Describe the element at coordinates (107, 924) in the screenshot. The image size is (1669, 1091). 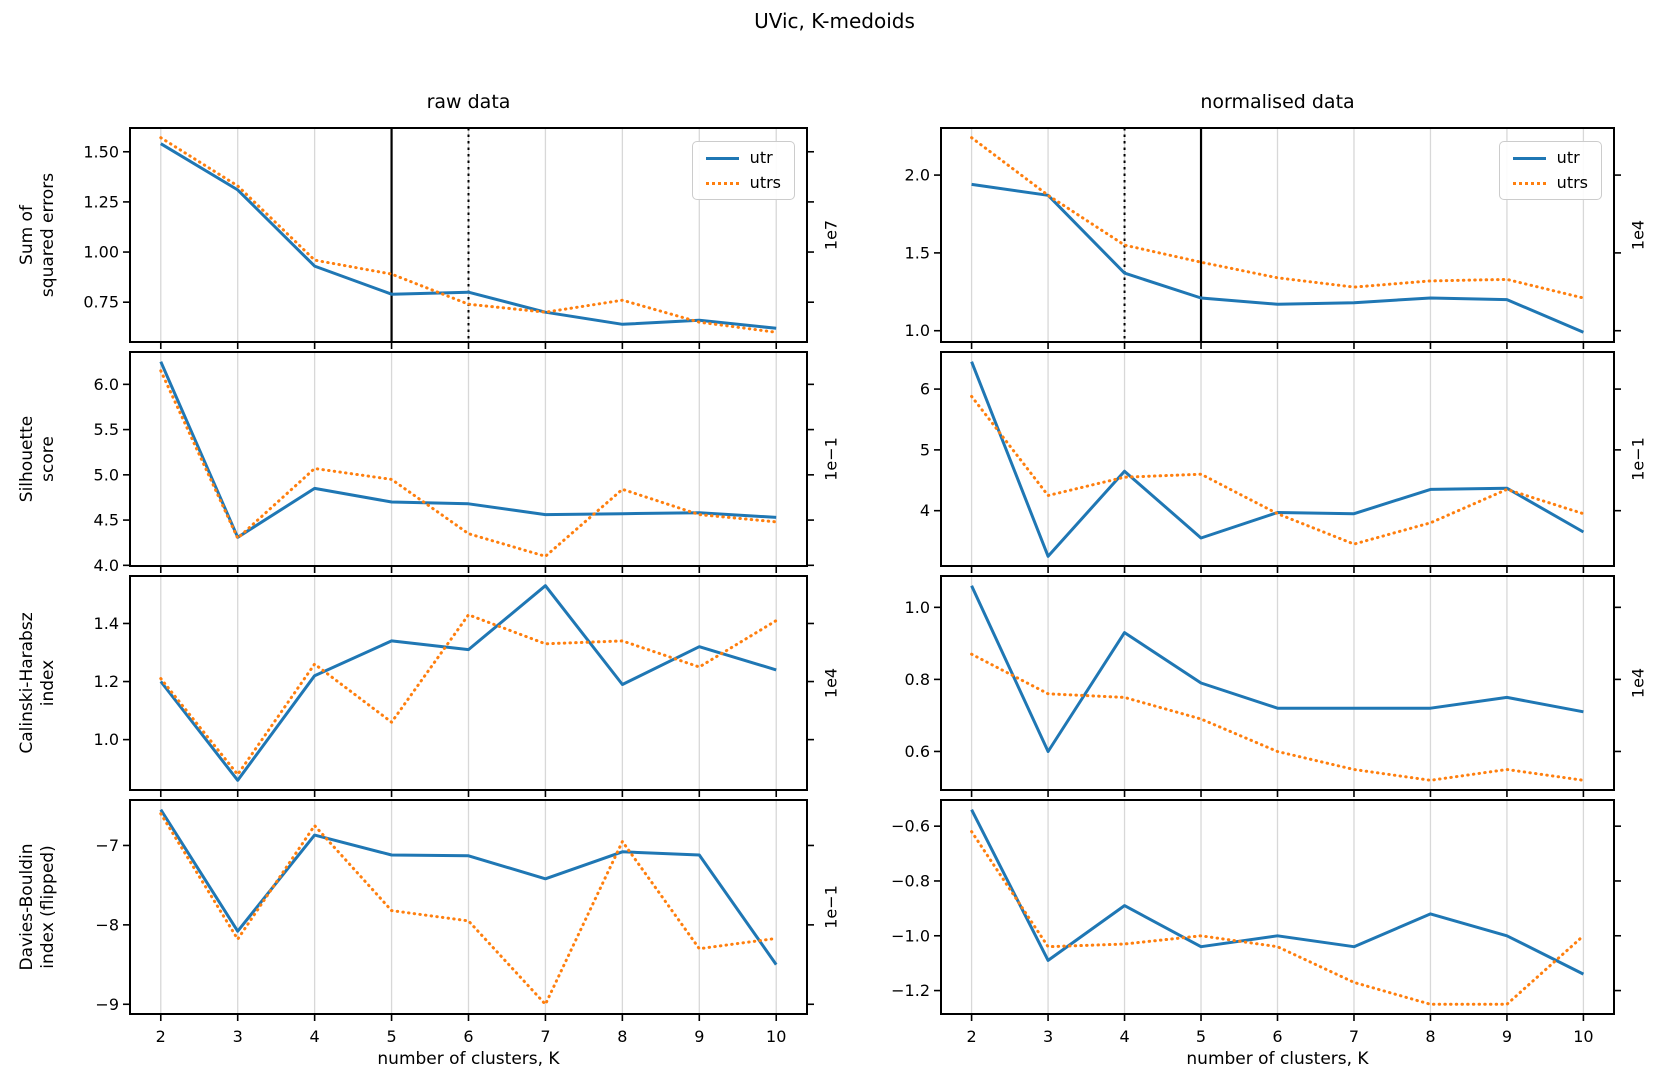
I see `y-tick-label: −8` at that location.